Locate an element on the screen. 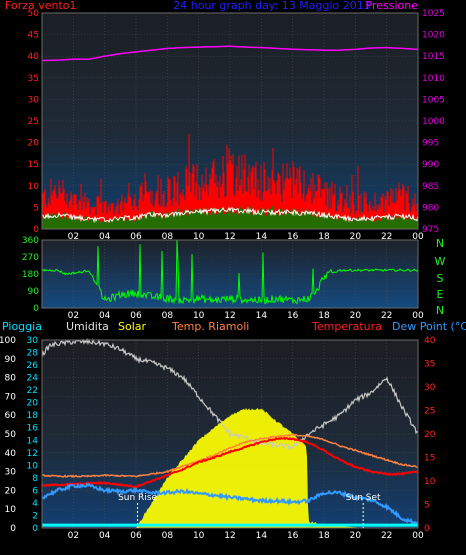 The width and height of the screenshot is (466, 555). wind-y-tick-label: 35 is located at coordinates (33, 79).